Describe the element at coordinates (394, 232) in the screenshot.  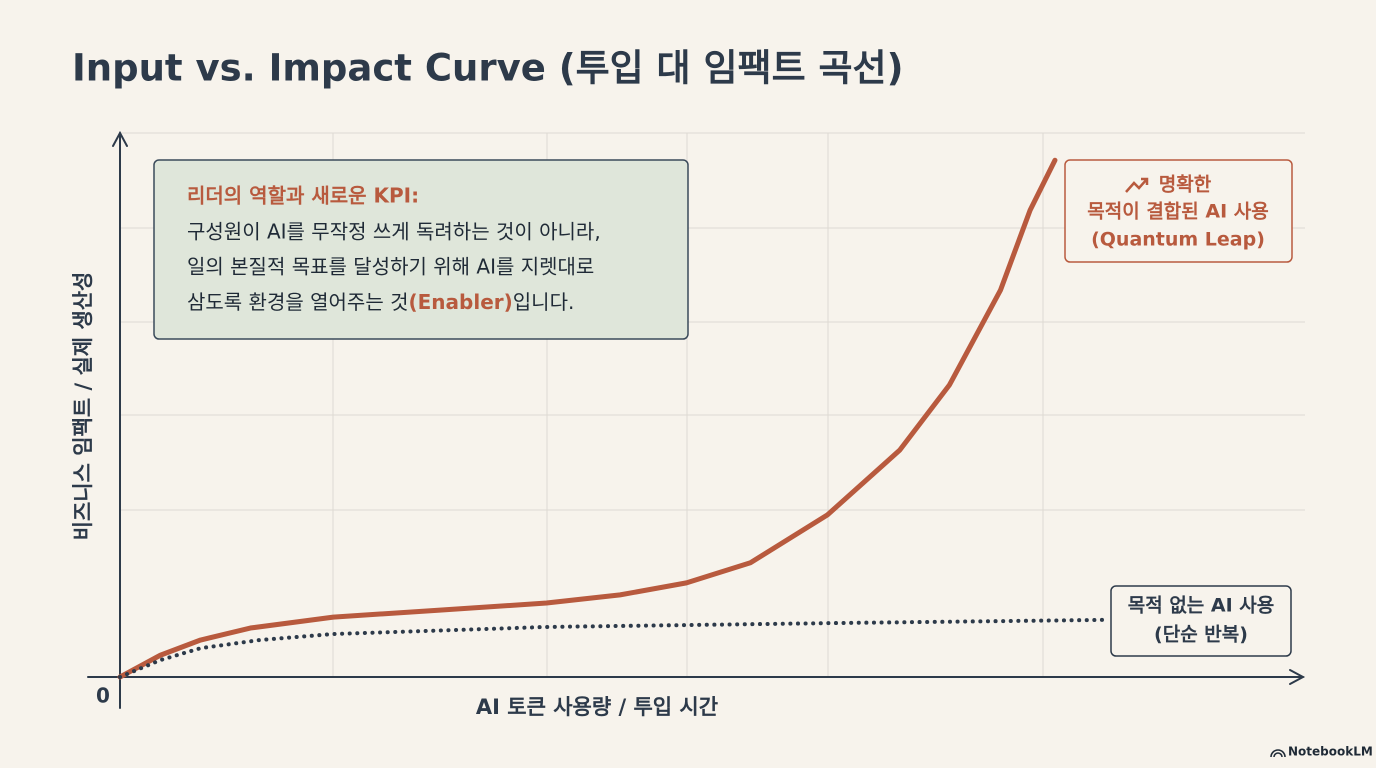
I see `callout-line: 구성원이 AI를 무작정 쓰게 독려하는 것이 아니라,` at that location.